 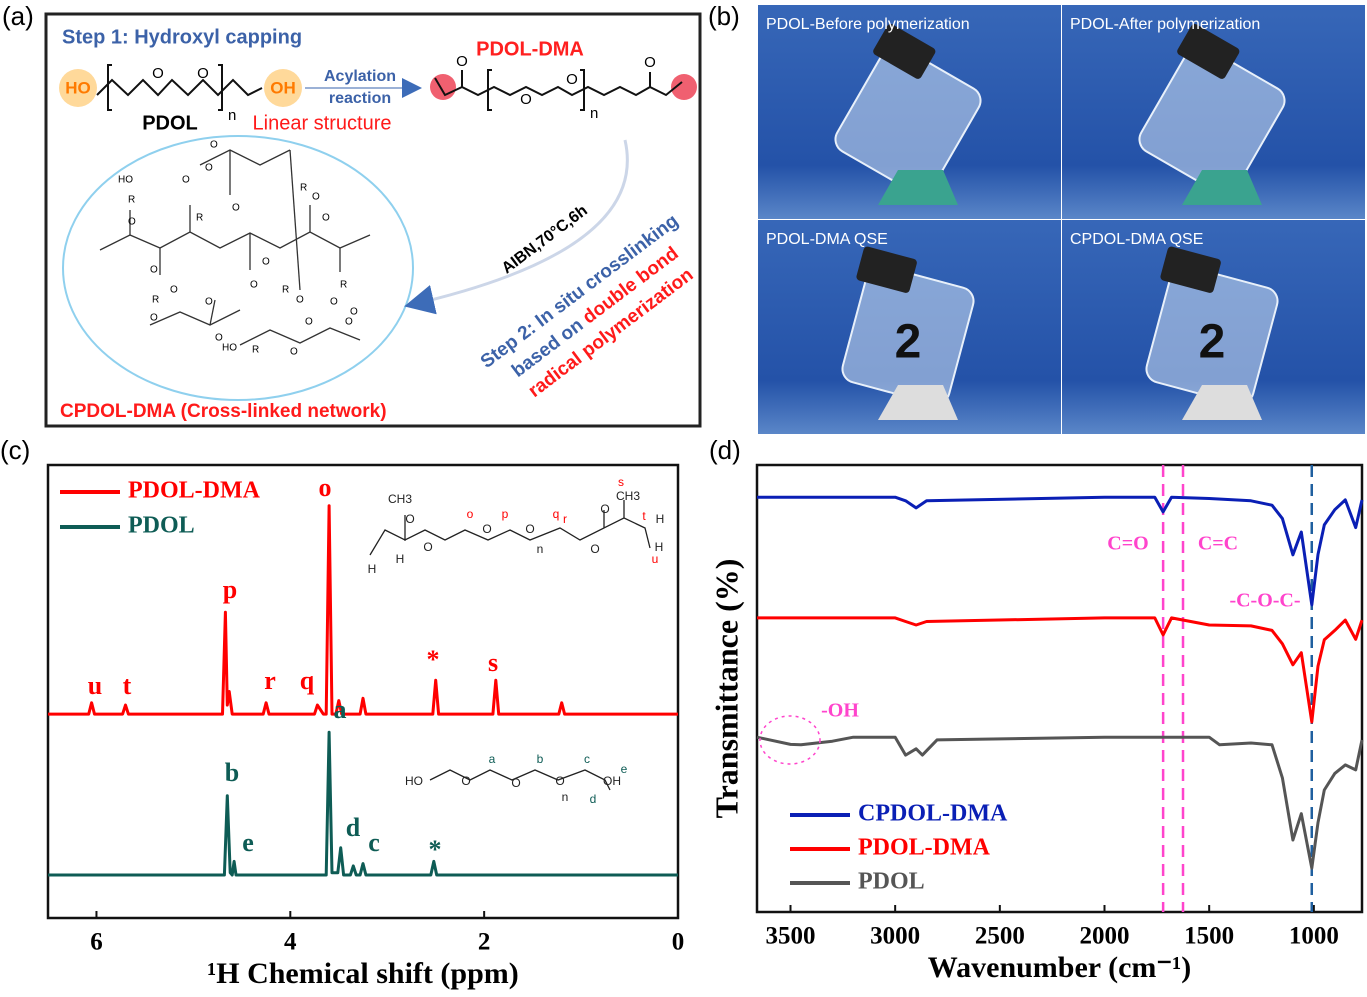 What do you see at coordinates (1000, 936) in the screenshot?
I see `x-tick-label: 2500` at bounding box center [1000, 936].